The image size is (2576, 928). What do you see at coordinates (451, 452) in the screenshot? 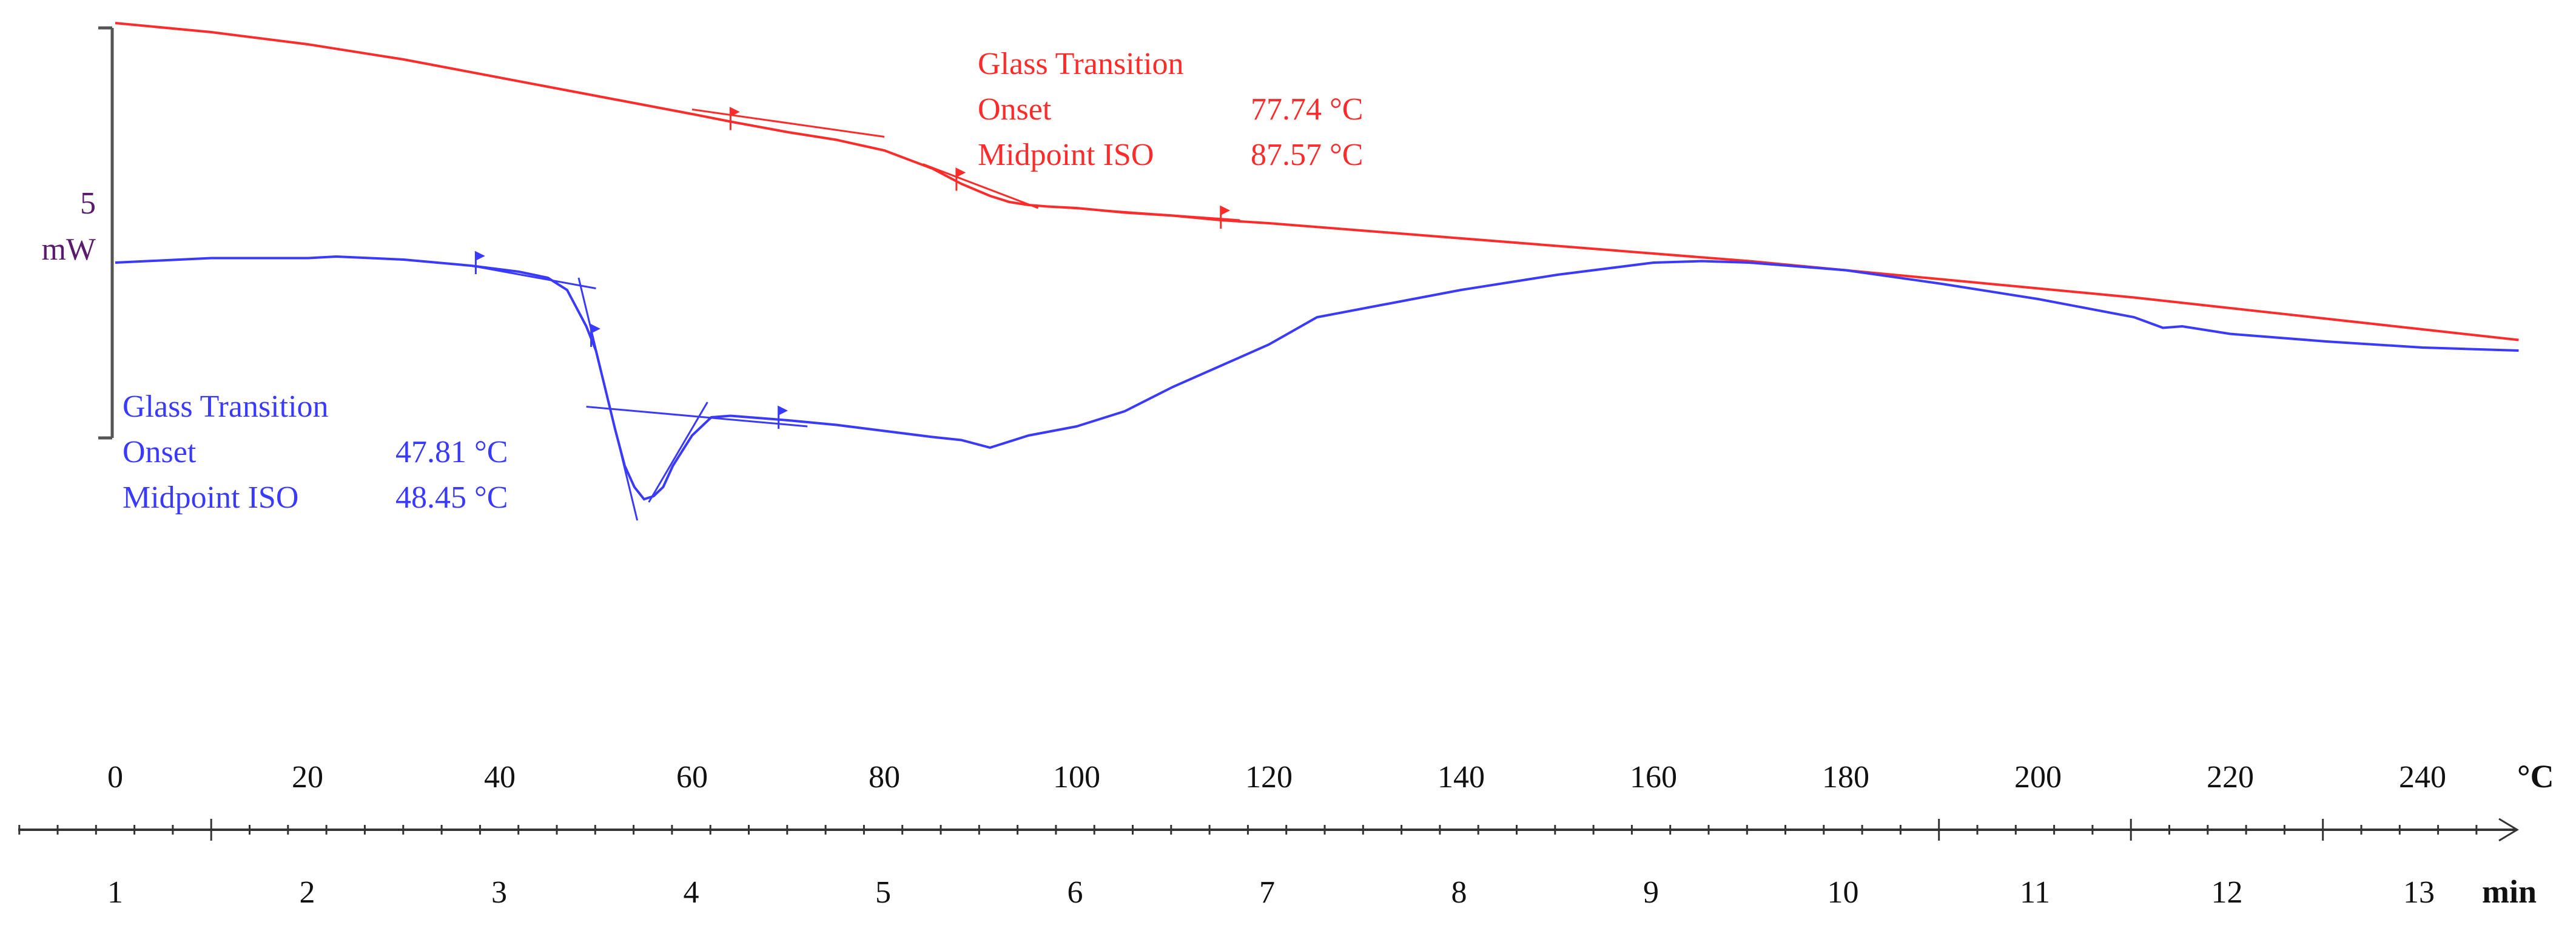
I see `blue-onset-value: 47.81 °C` at bounding box center [451, 452].